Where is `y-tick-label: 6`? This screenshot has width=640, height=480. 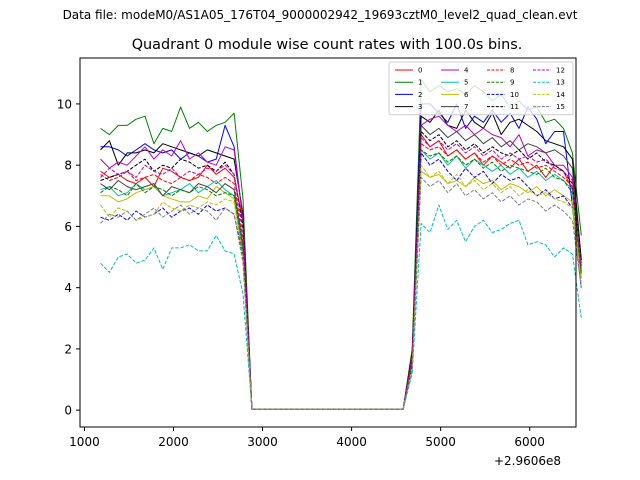 y-tick-label: 6 is located at coordinates (68, 227).